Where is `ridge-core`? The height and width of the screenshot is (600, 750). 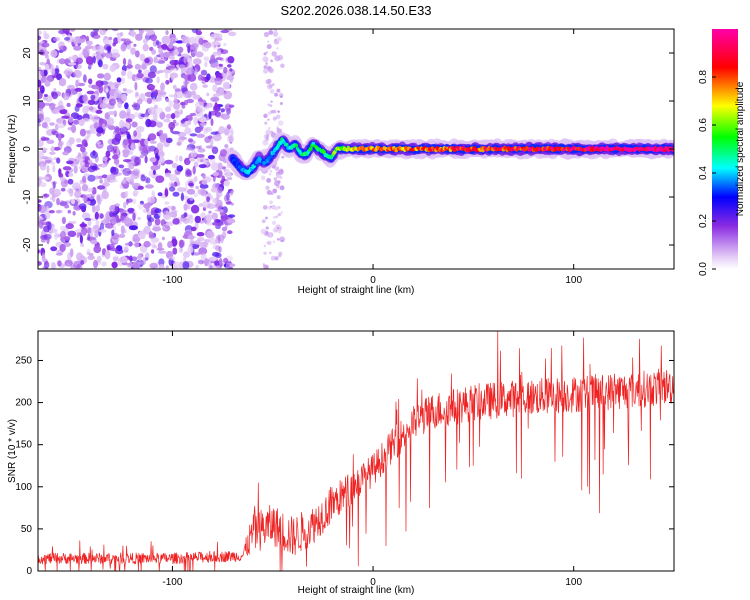 ridge-core is located at coordinates (287, 144).